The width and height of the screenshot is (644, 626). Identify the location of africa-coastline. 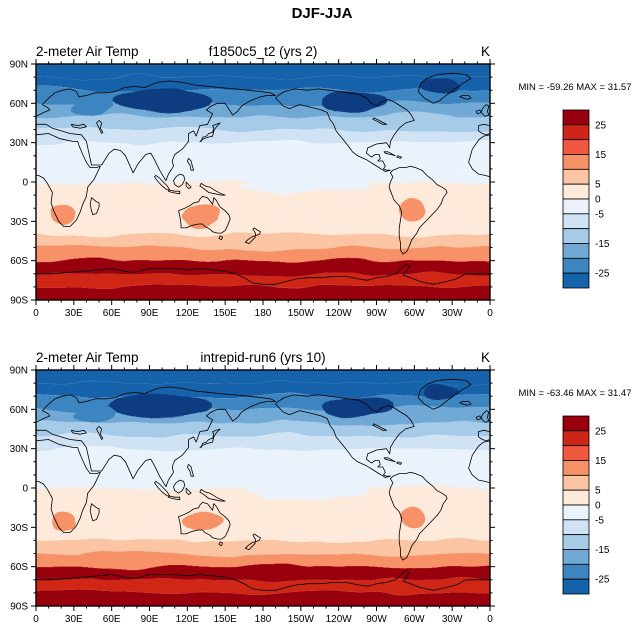
(68, 486).